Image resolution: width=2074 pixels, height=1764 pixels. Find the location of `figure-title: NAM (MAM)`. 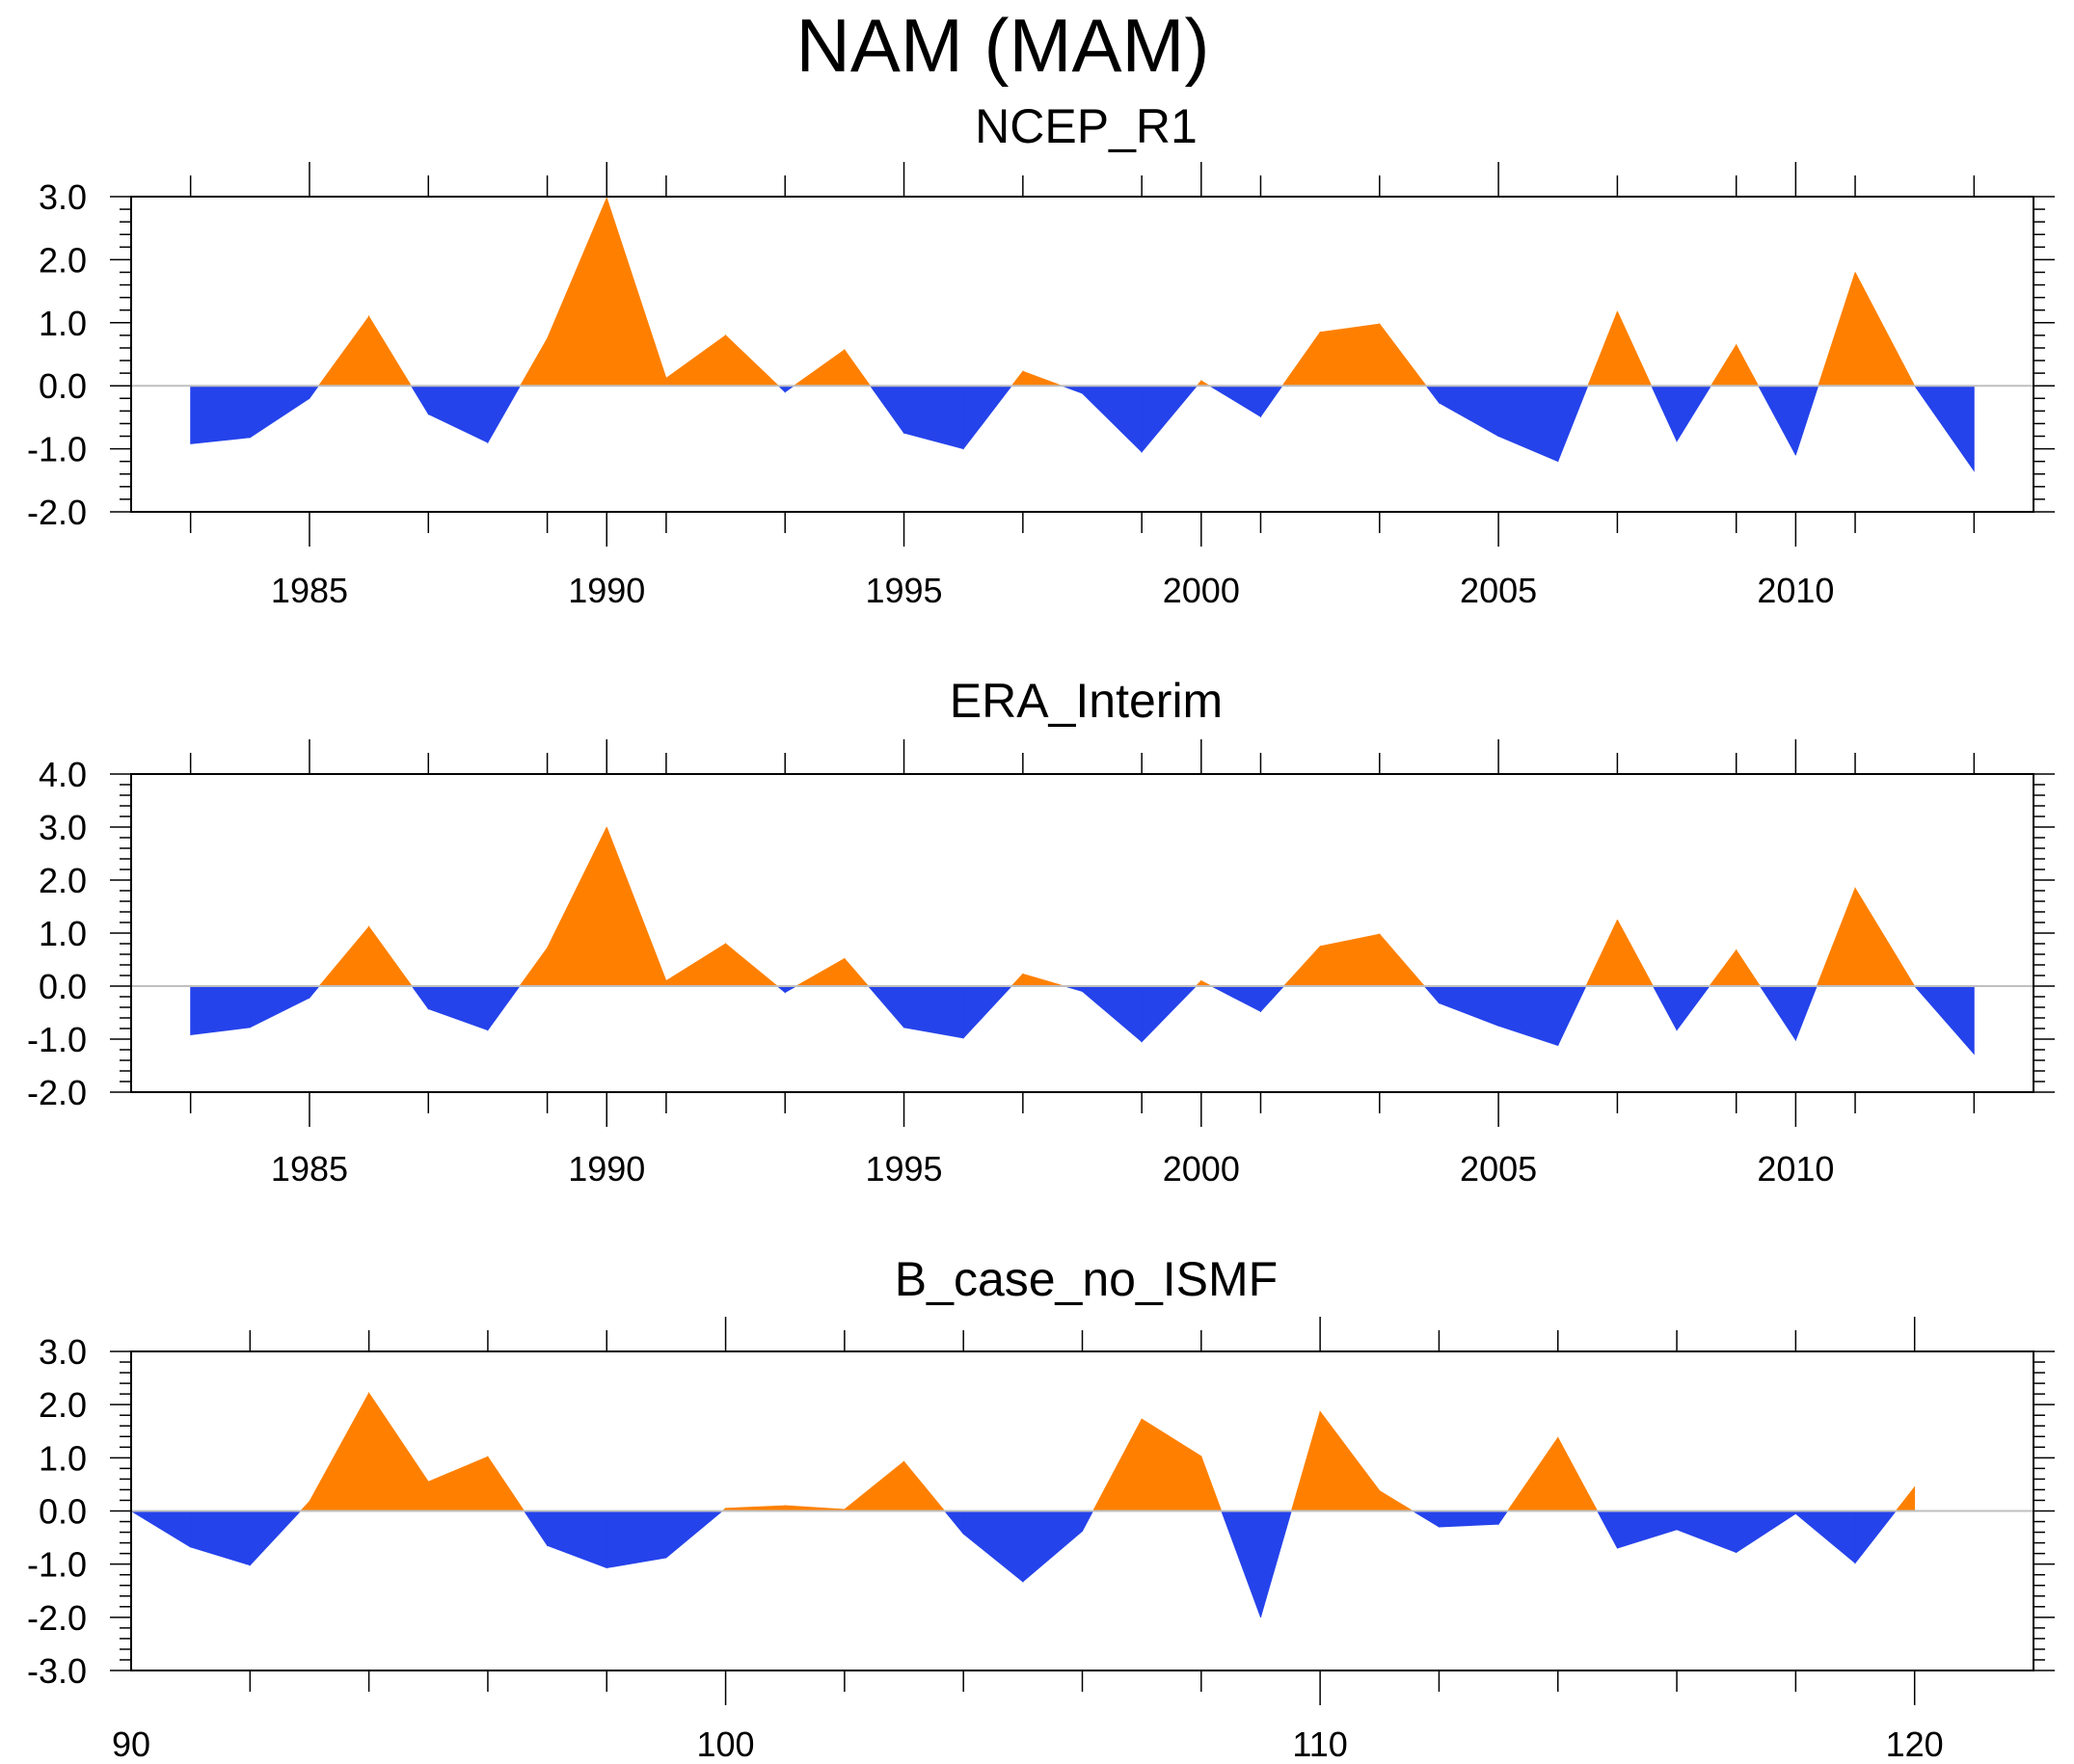

figure-title: NAM (MAM) is located at coordinates (1003, 45).